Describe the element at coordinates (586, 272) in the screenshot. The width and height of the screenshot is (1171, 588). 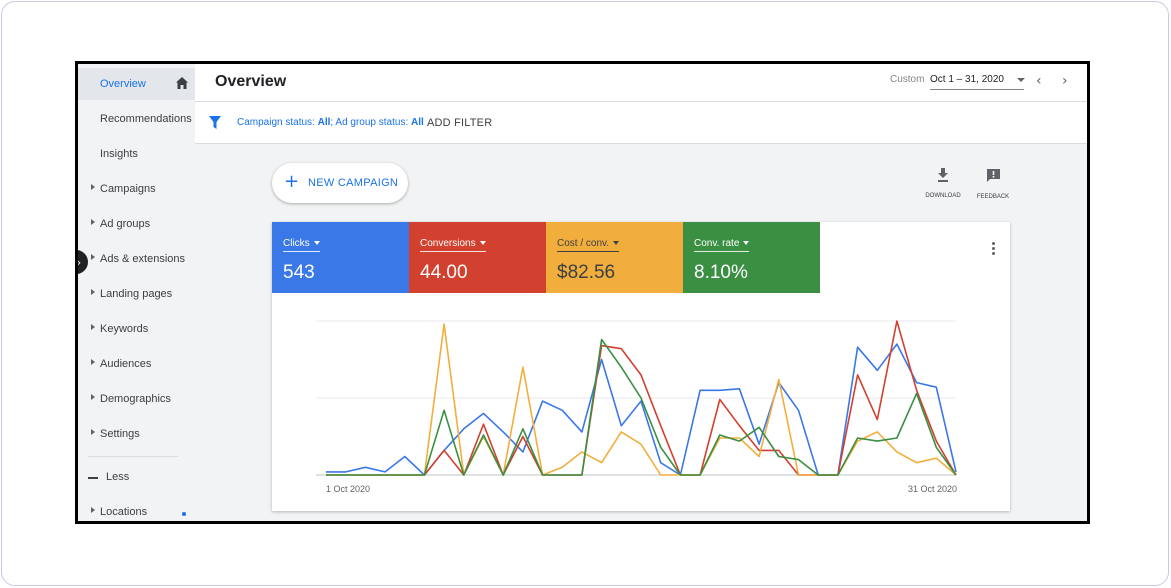
I see `metric-value: $82.56` at that location.